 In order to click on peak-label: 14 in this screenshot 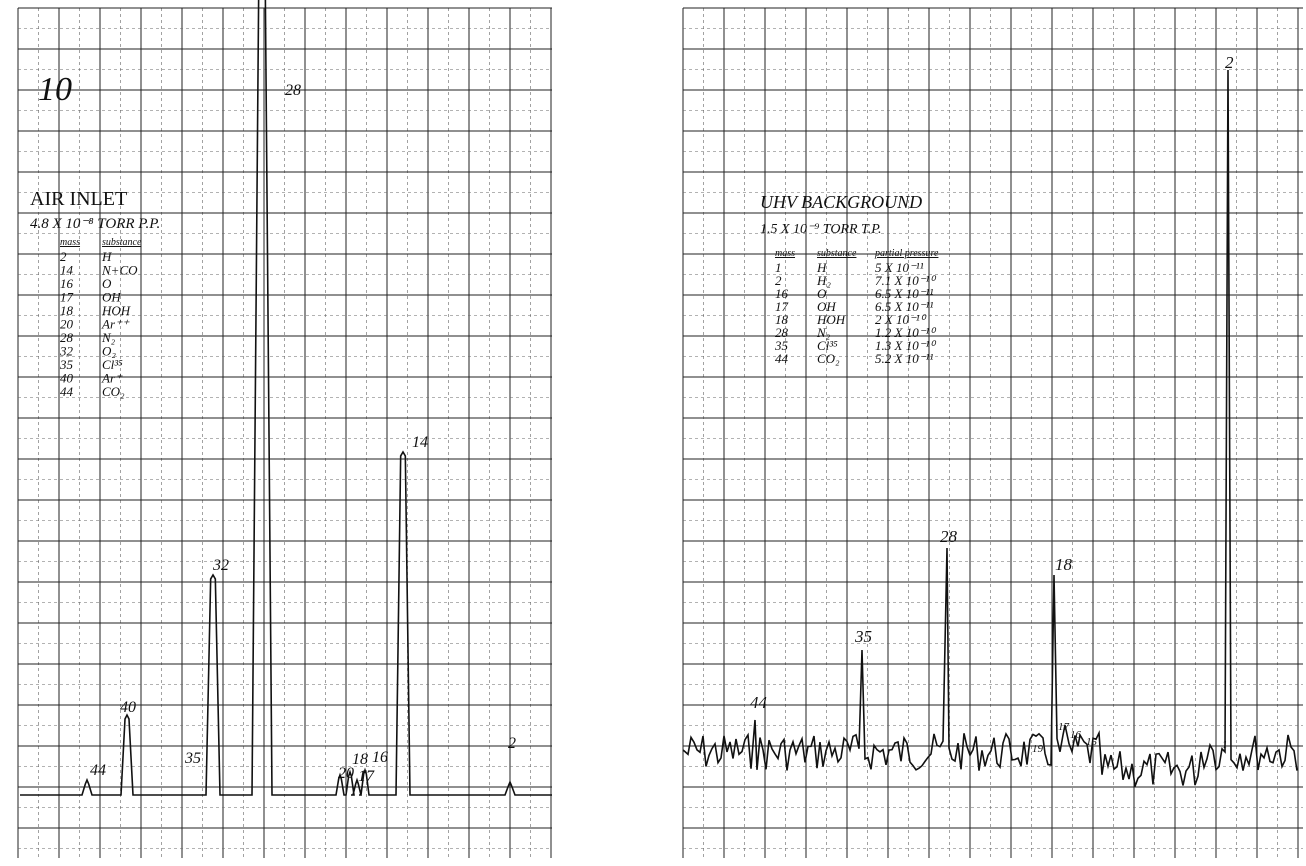, I will do `click(420, 442)`.